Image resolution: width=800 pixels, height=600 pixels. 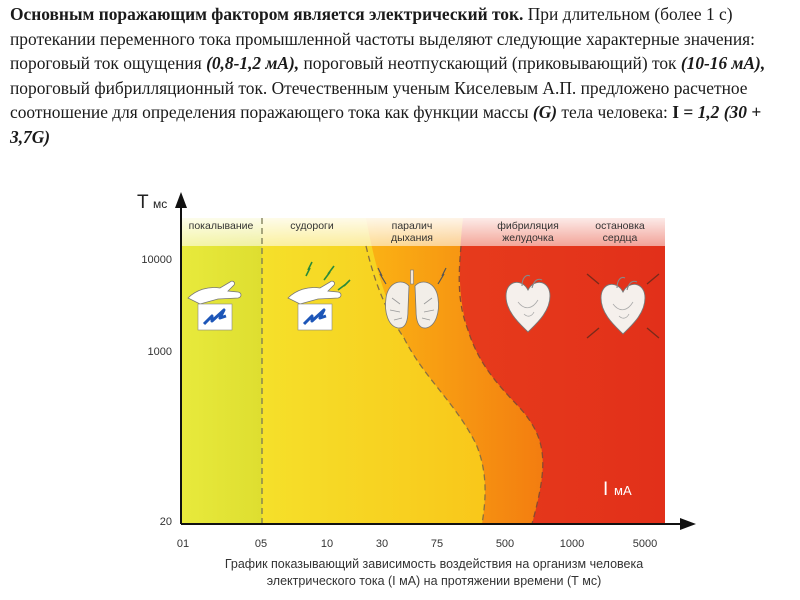 What do you see at coordinates (572, 544) in the screenshot?
I see `x-tick-1000: 1000` at bounding box center [572, 544].